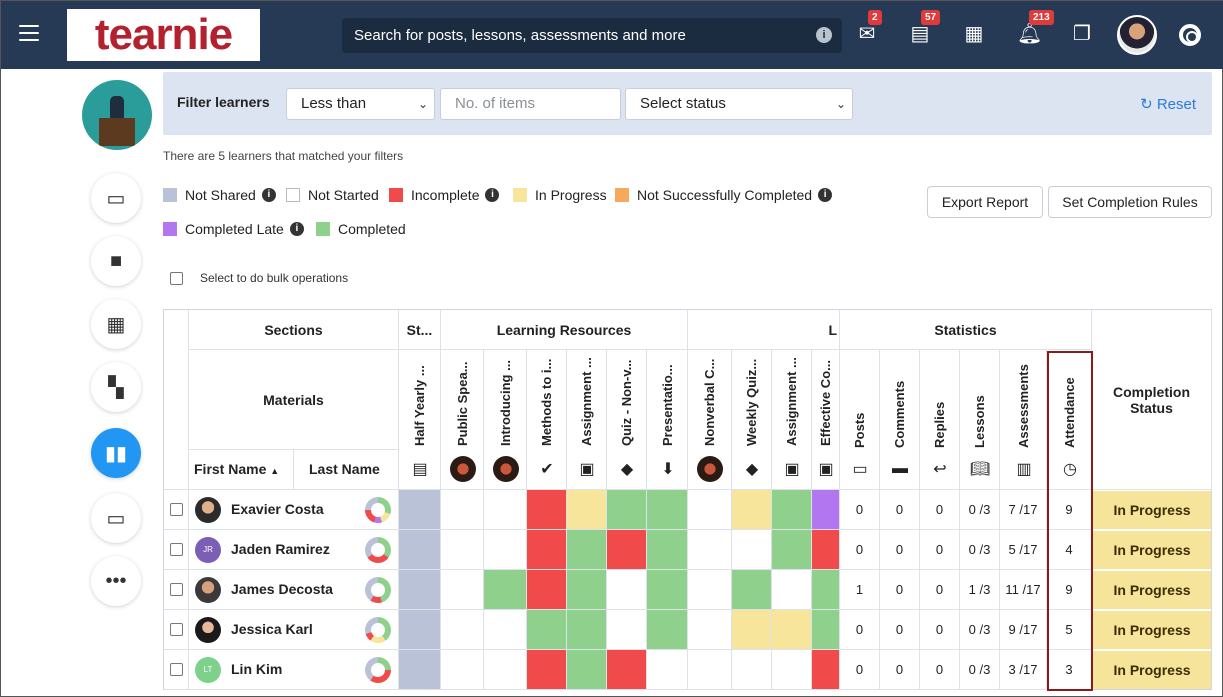  What do you see at coordinates (530, 104) in the screenshot?
I see `items-input: No. of items` at bounding box center [530, 104].